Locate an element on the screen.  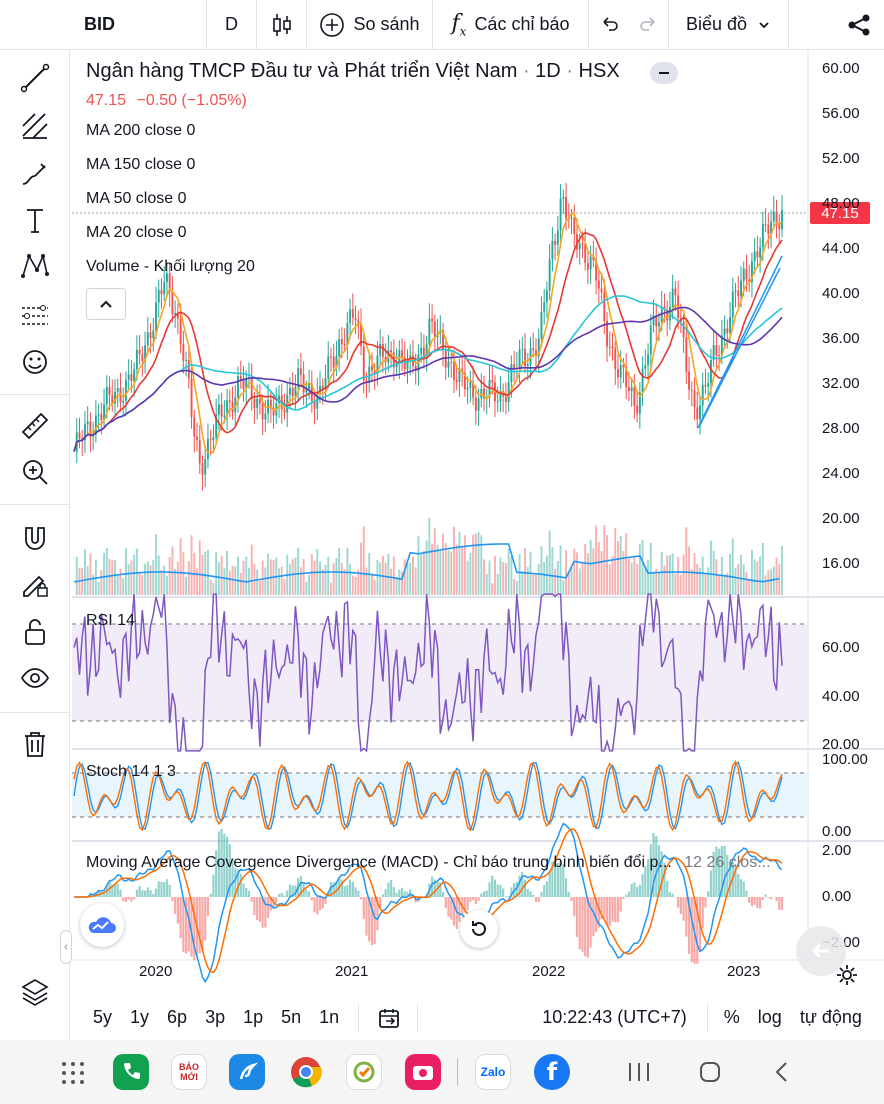
lock-icon is located at coordinates (35, 632).